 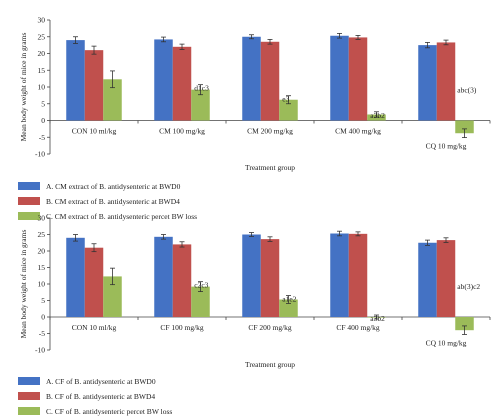 I want to click on bar-annotation: abc(3), so click(x=467, y=90).